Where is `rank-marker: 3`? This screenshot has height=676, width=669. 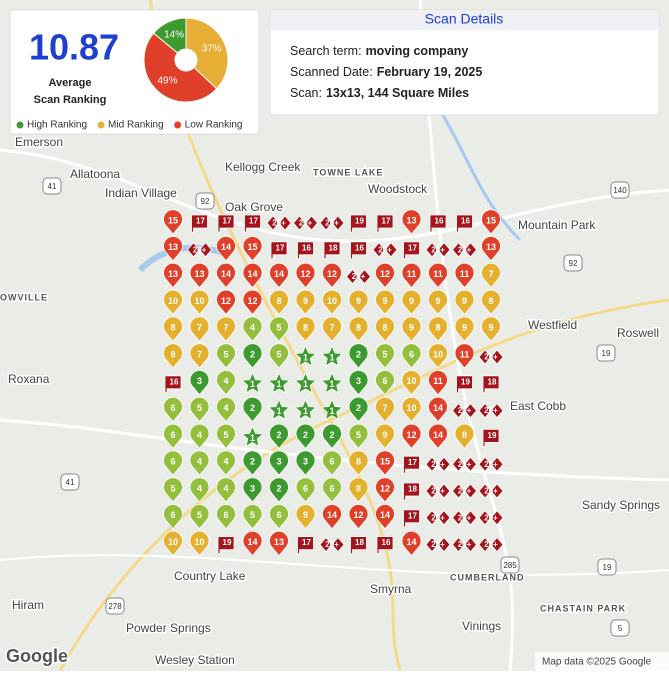
rank-marker: 3 is located at coordinates (199, 383).